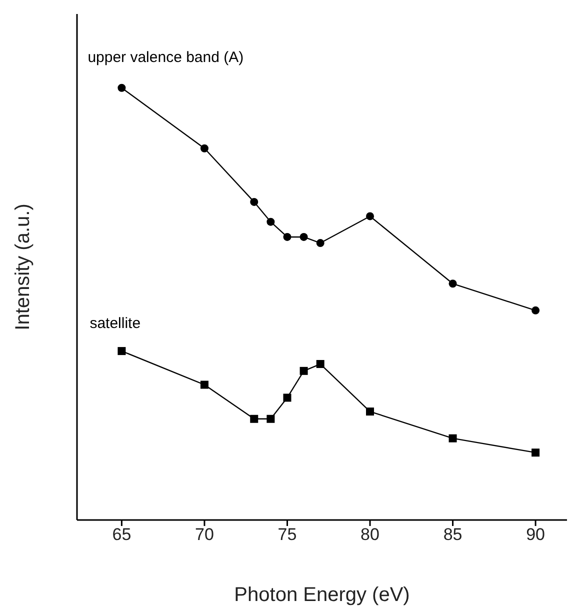  What do you see at coordinates (287, 534) in the screenshot?
I see `x-tick-label: 75` at bounding box center [287, 534].